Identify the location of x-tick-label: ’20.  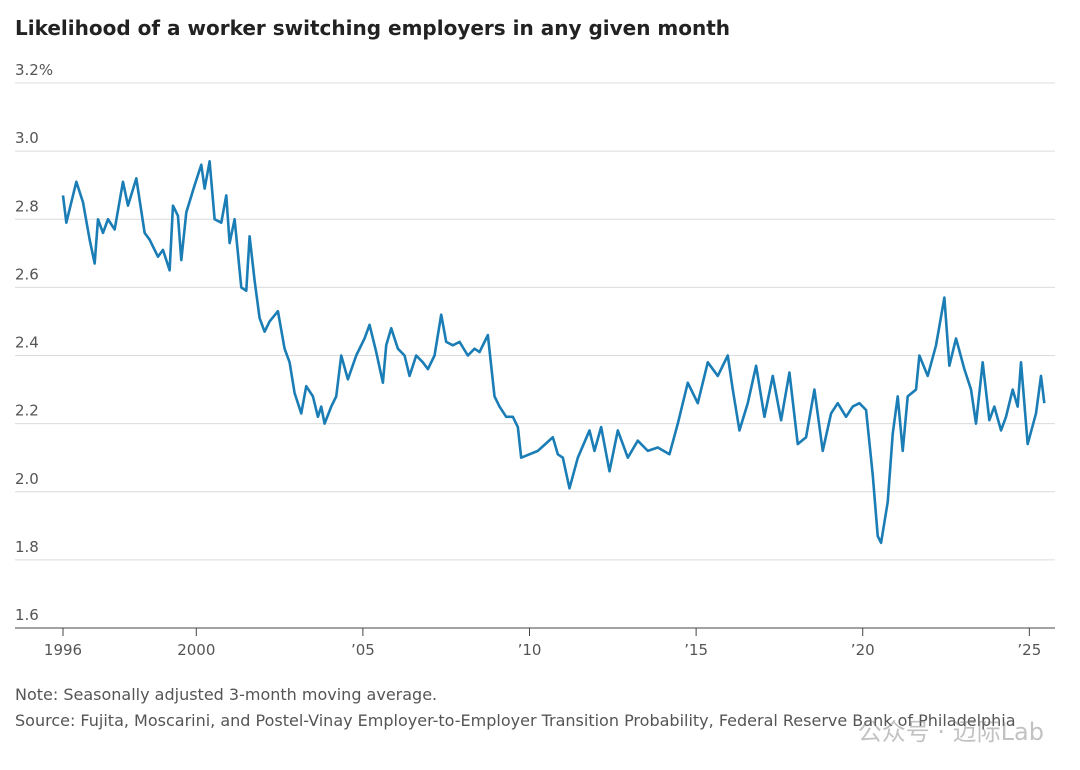
(863, 650).